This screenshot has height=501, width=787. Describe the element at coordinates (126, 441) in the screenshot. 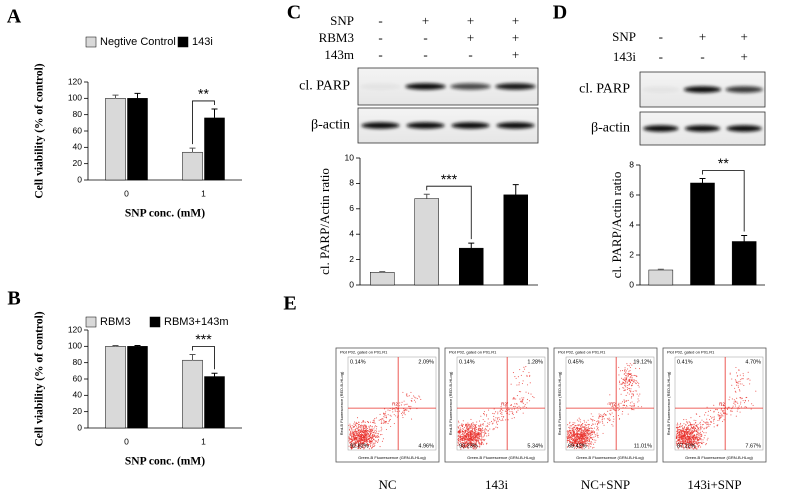

I see `x-tick-label: 0` at that location.